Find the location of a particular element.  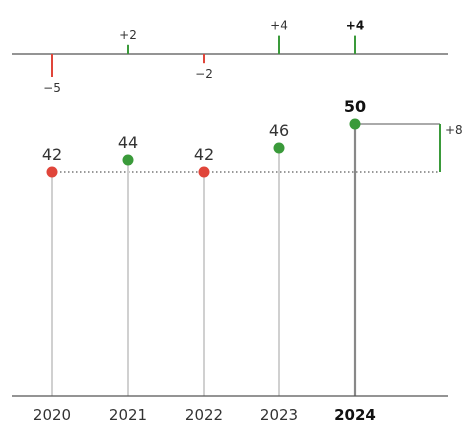

year-label-2022: 2022 is located at coordinates (204, 415).